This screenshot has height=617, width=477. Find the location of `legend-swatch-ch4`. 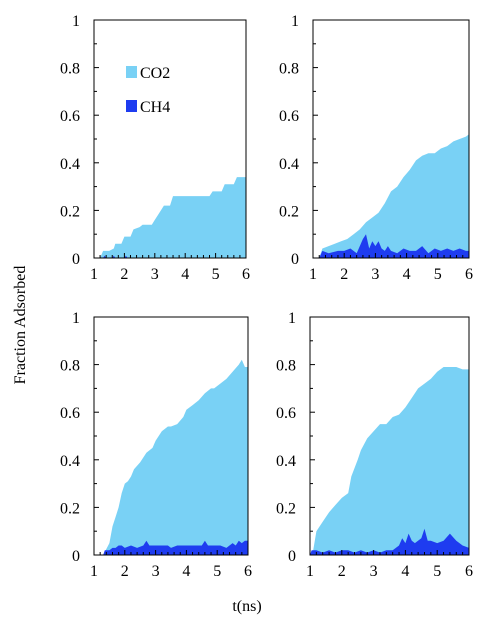

legend-swatch-ch4 is located at coordinates (131, 106).